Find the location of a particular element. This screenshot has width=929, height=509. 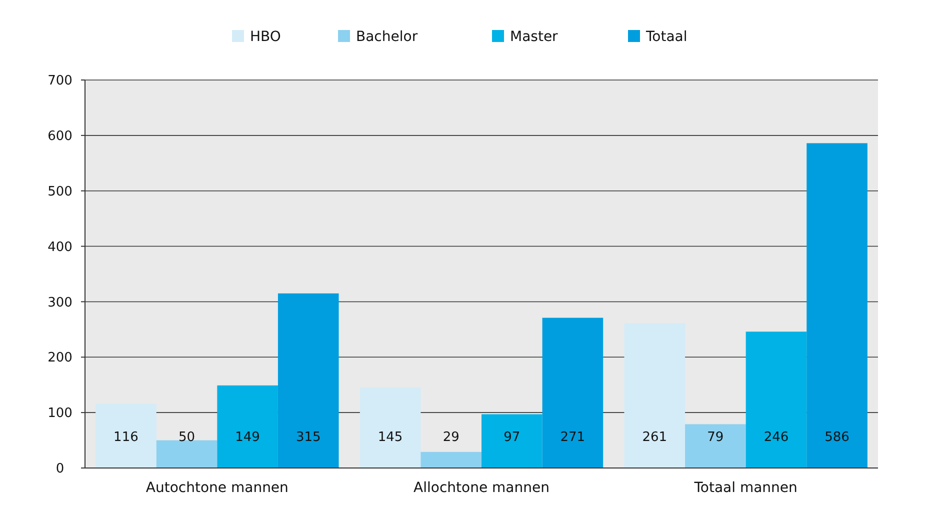

x-tick-label: Totaal mannen is located at coordinates (745, 488).